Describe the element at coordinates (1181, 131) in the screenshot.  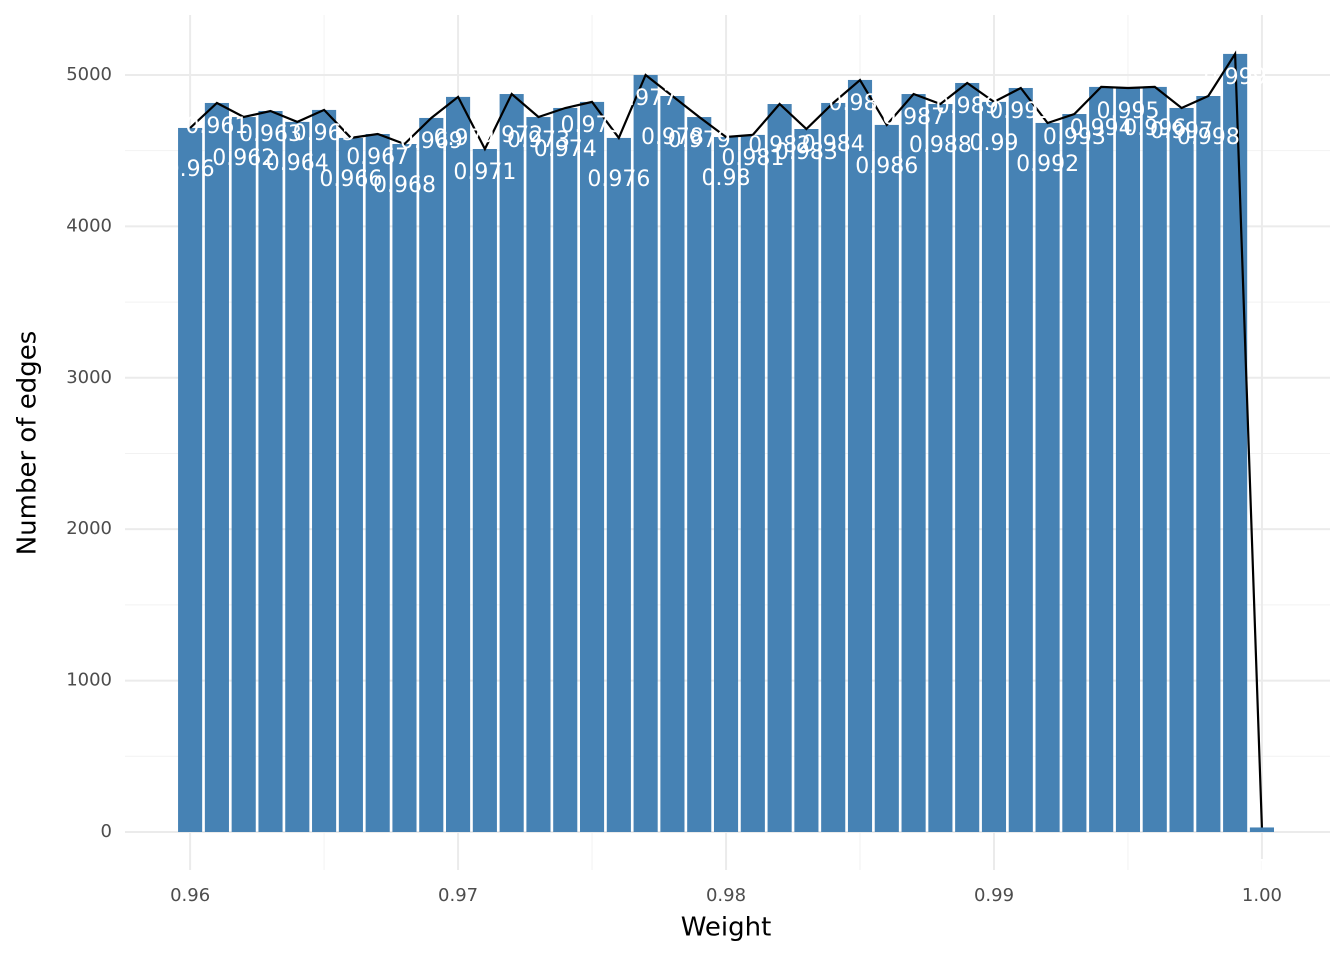
I see `bar-label: 0.997` at that location.